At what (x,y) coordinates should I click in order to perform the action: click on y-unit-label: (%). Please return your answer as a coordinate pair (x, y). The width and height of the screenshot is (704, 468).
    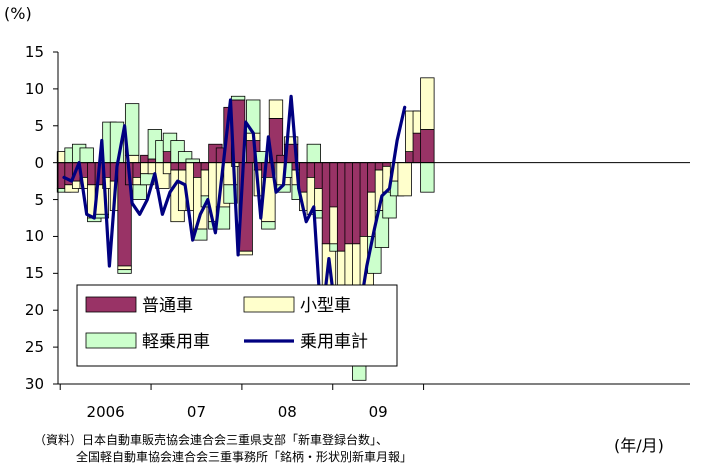
    Looking at the image, I should click on (18, 13).